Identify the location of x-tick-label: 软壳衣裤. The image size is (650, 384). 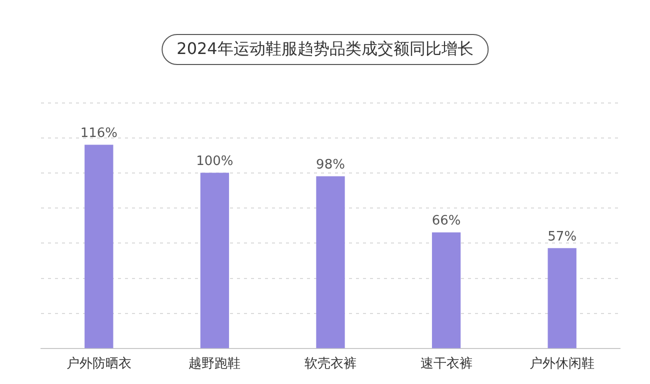
(330, 364).